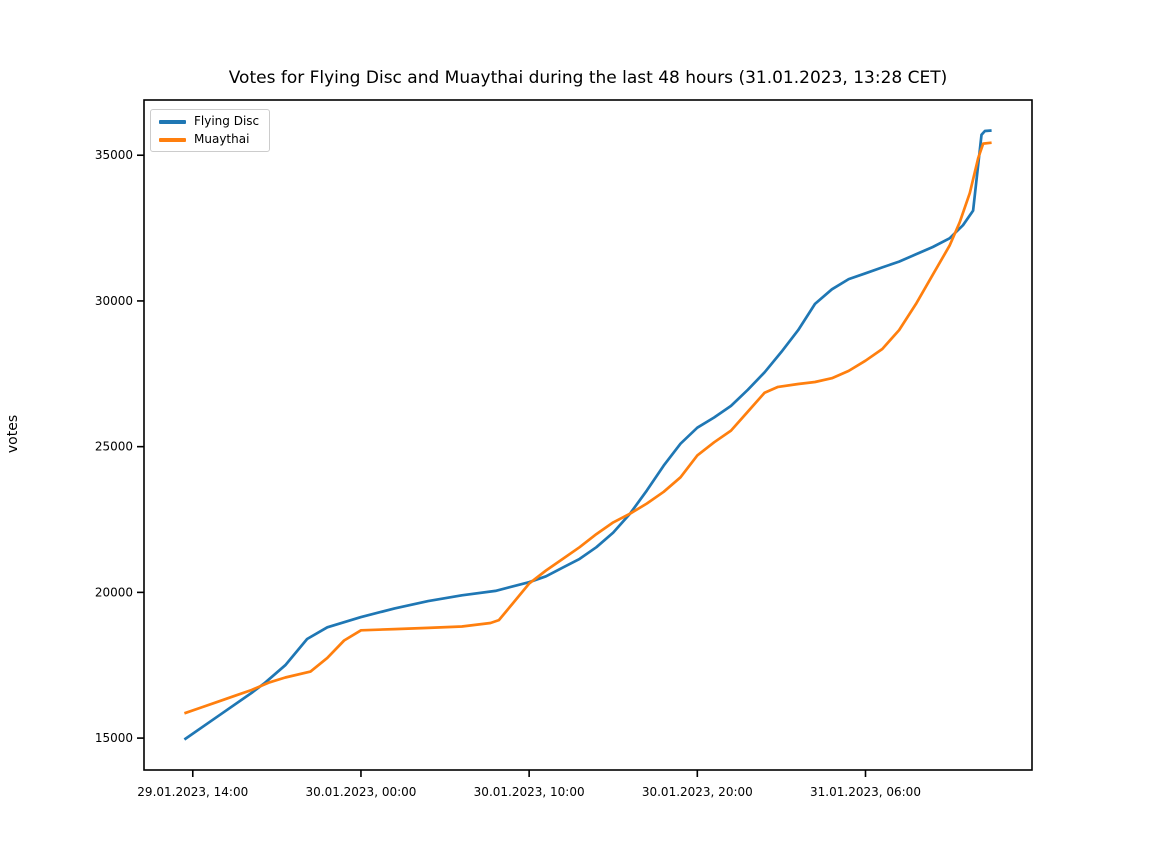 The image size is (1152, 864). Describe the element at coordinates (210, 131) in the screenshot. I see `legend: Flying Disc Muaythai` at that location.